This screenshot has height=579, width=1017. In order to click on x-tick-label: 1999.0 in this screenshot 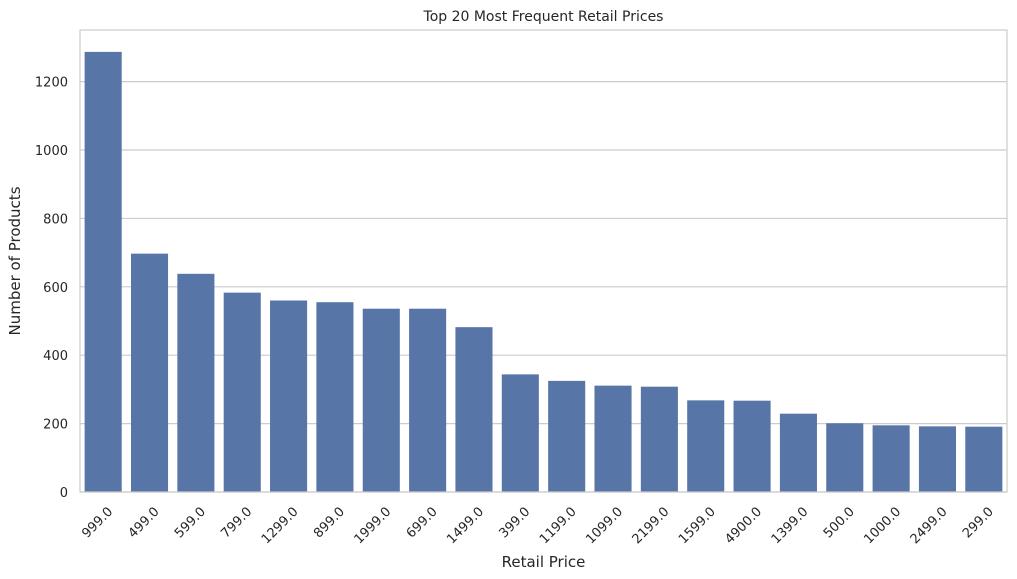, I will do `click(373, 525)`.